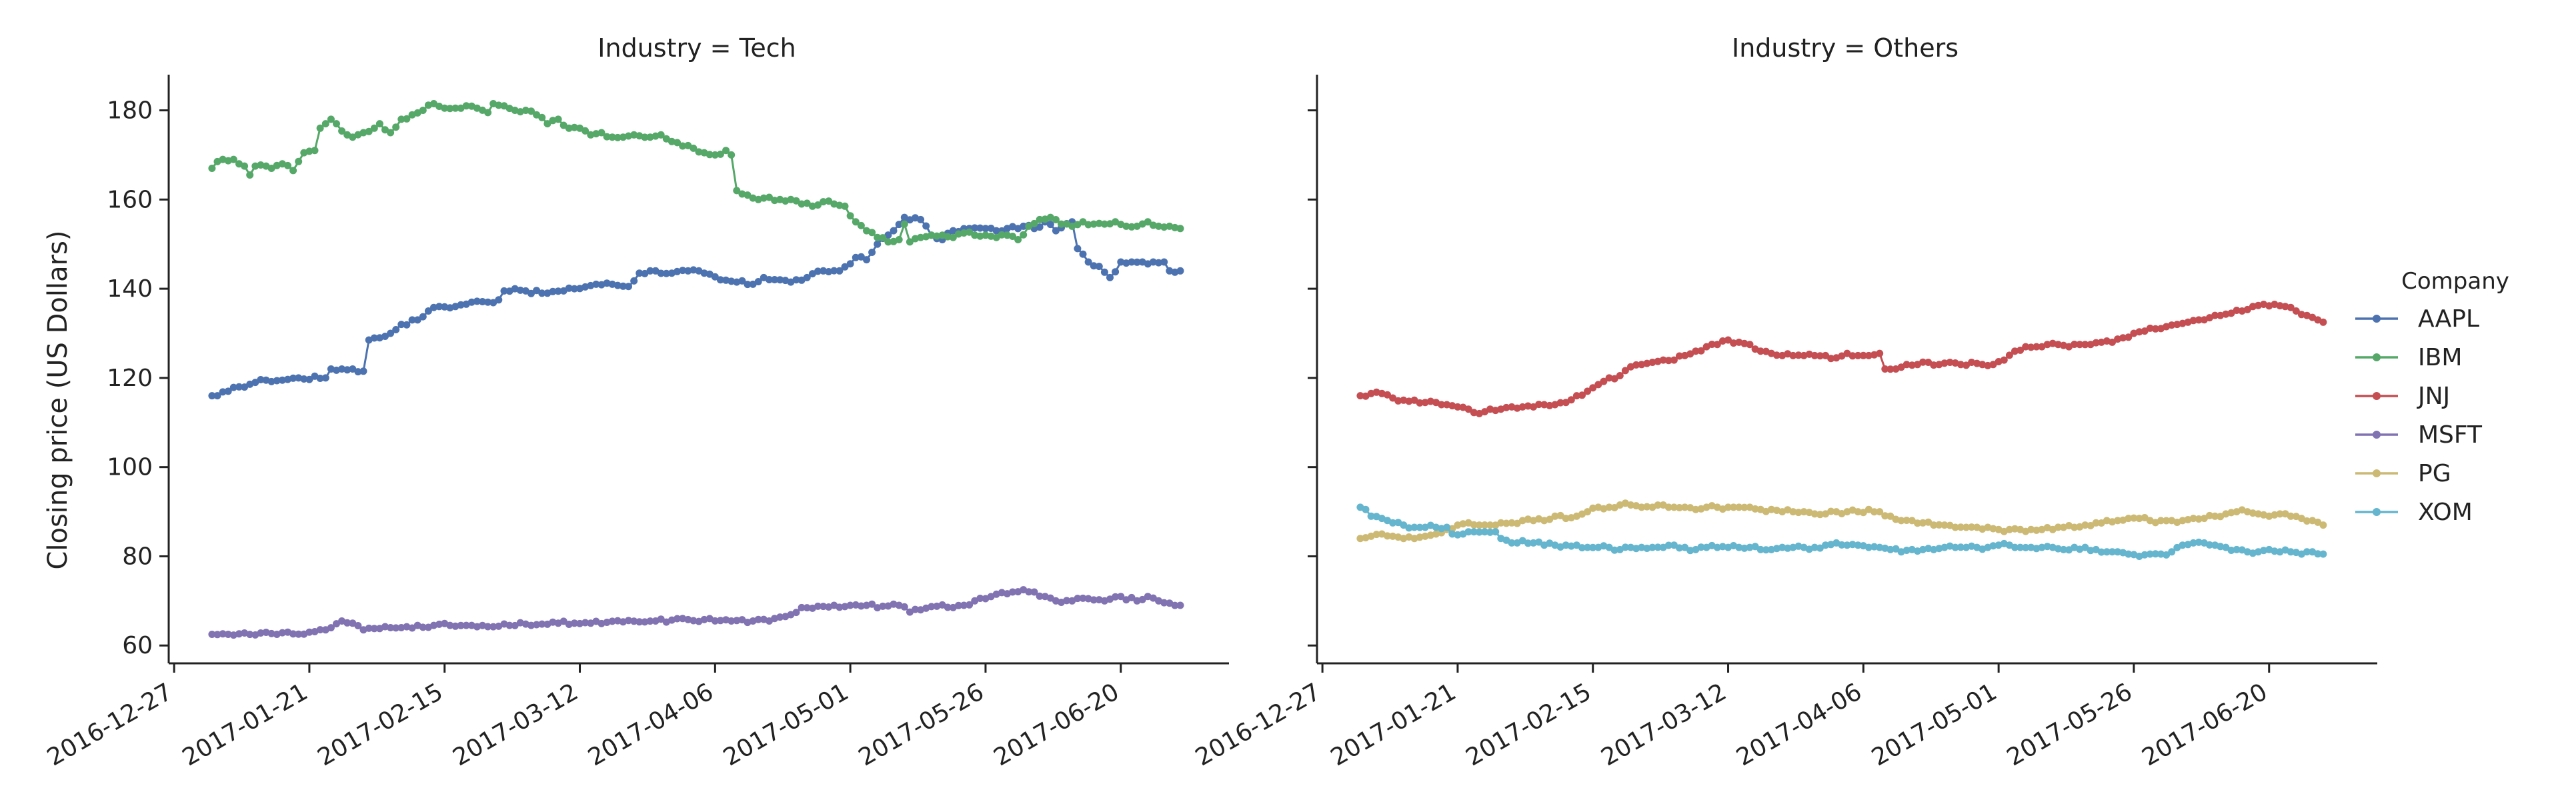  What do you see at coordinates (137, 556) in the screenshot?
I see `y-tick-label: 80` at bounding box center [137, 556].